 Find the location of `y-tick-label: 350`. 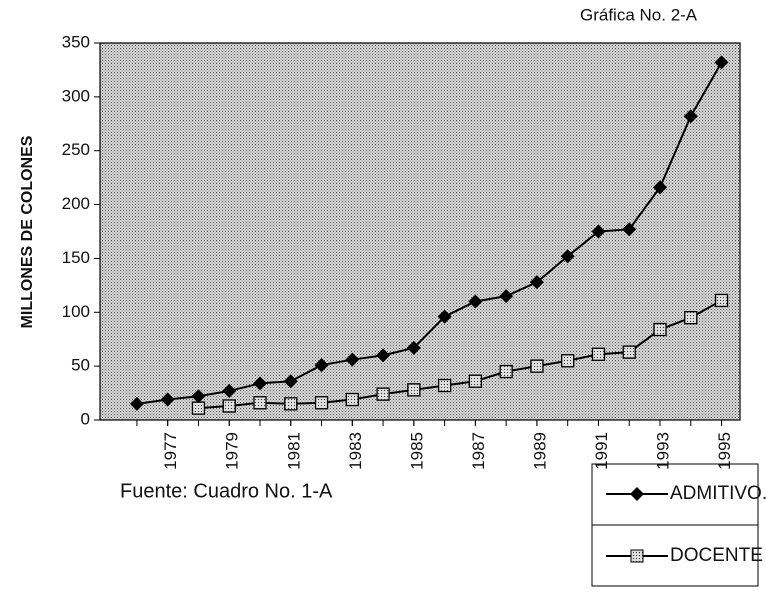

y-tick-label: 350 is located at coordinates (76, 41).